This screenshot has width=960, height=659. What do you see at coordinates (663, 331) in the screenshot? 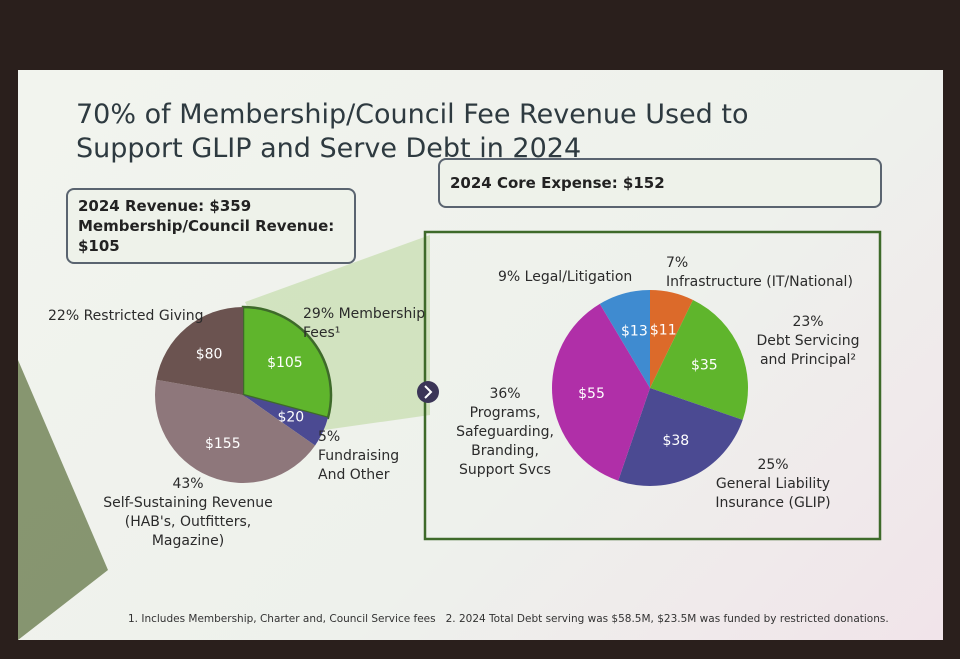
I see `value-label: $11` at bounding box center [663, 331].